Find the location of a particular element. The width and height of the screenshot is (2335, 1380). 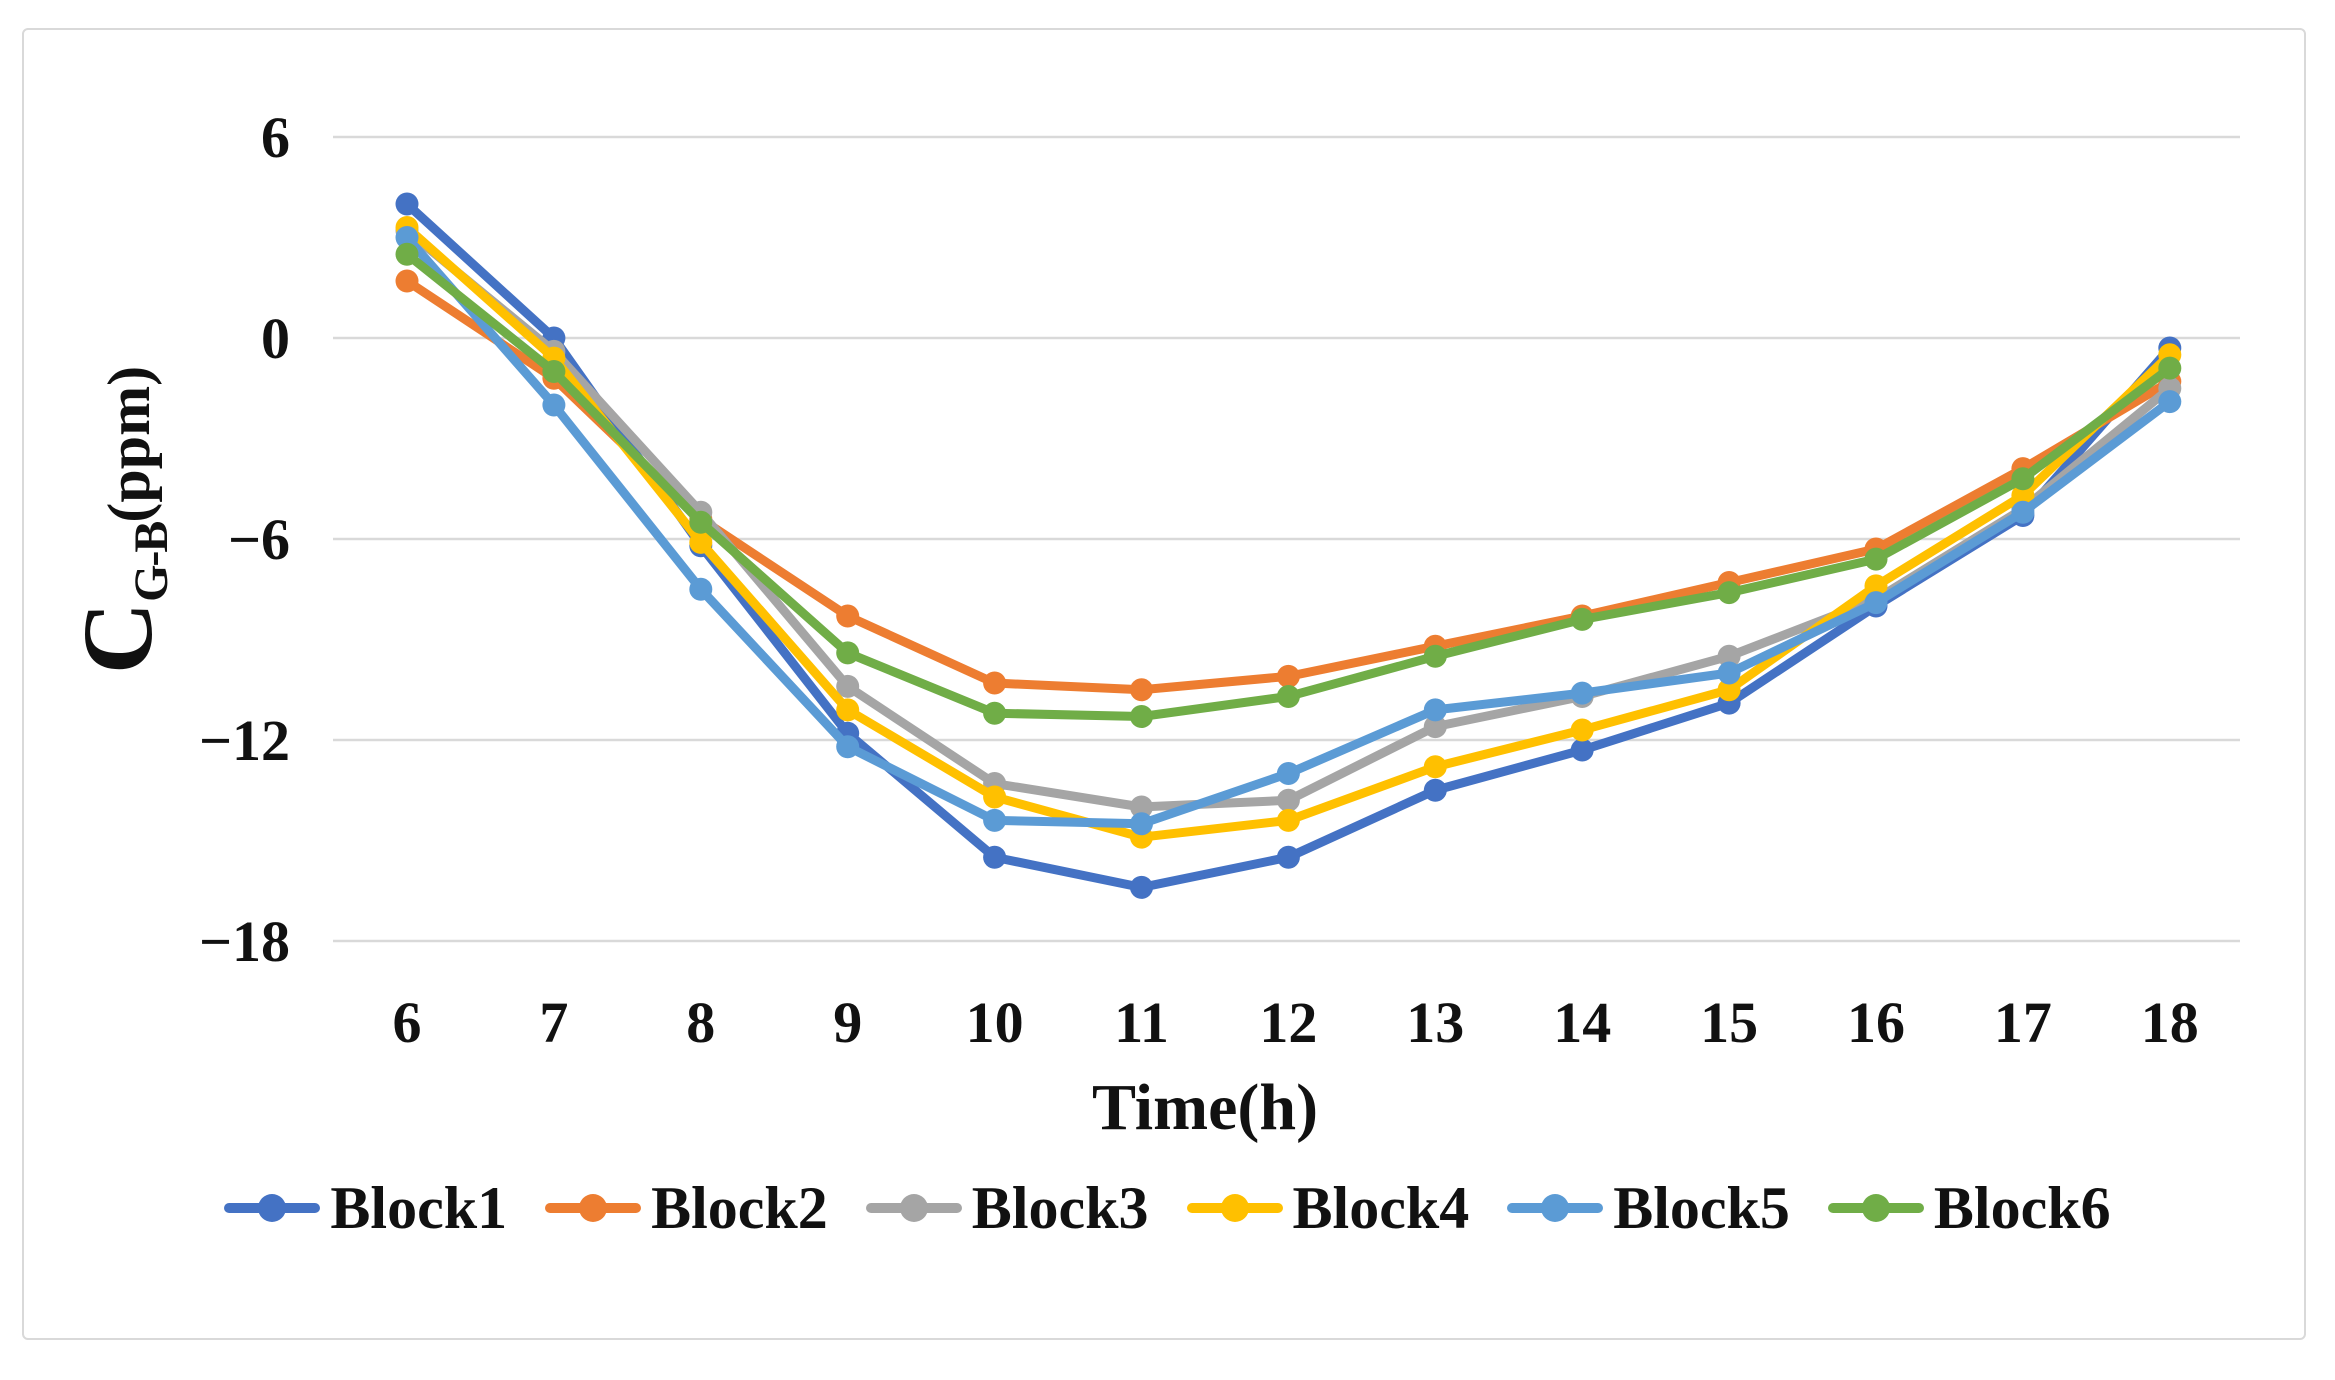

legend-item-Block1: Block1 is located at coordinates (365, 1208).